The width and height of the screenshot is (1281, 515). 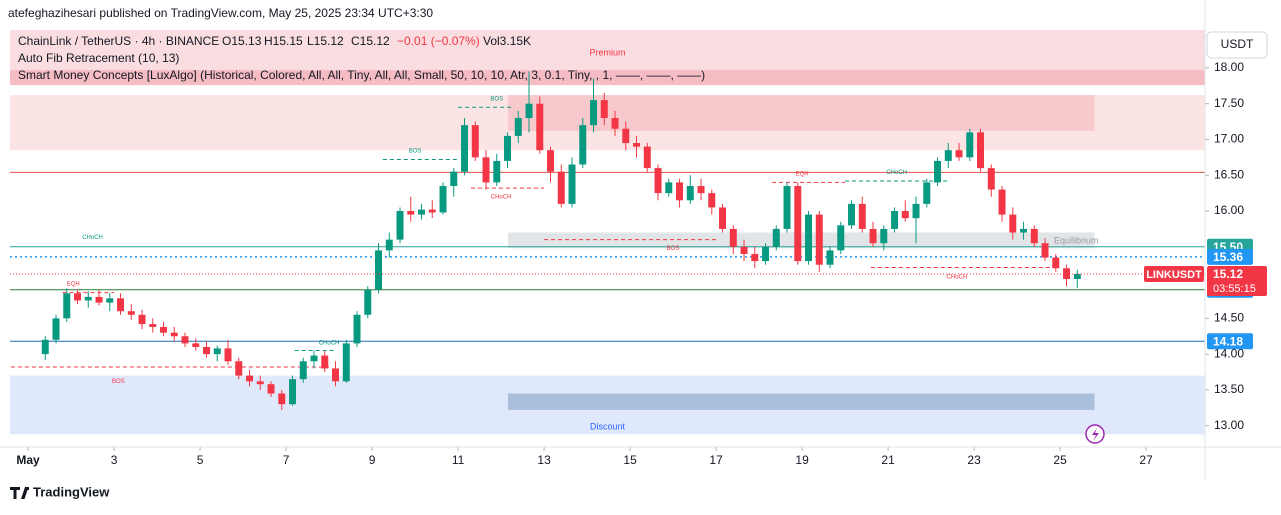 What do you see at coordinates (458, 460) in the screenshot?
I see `x-tick-label: 11` at bounding box center [458, 460].